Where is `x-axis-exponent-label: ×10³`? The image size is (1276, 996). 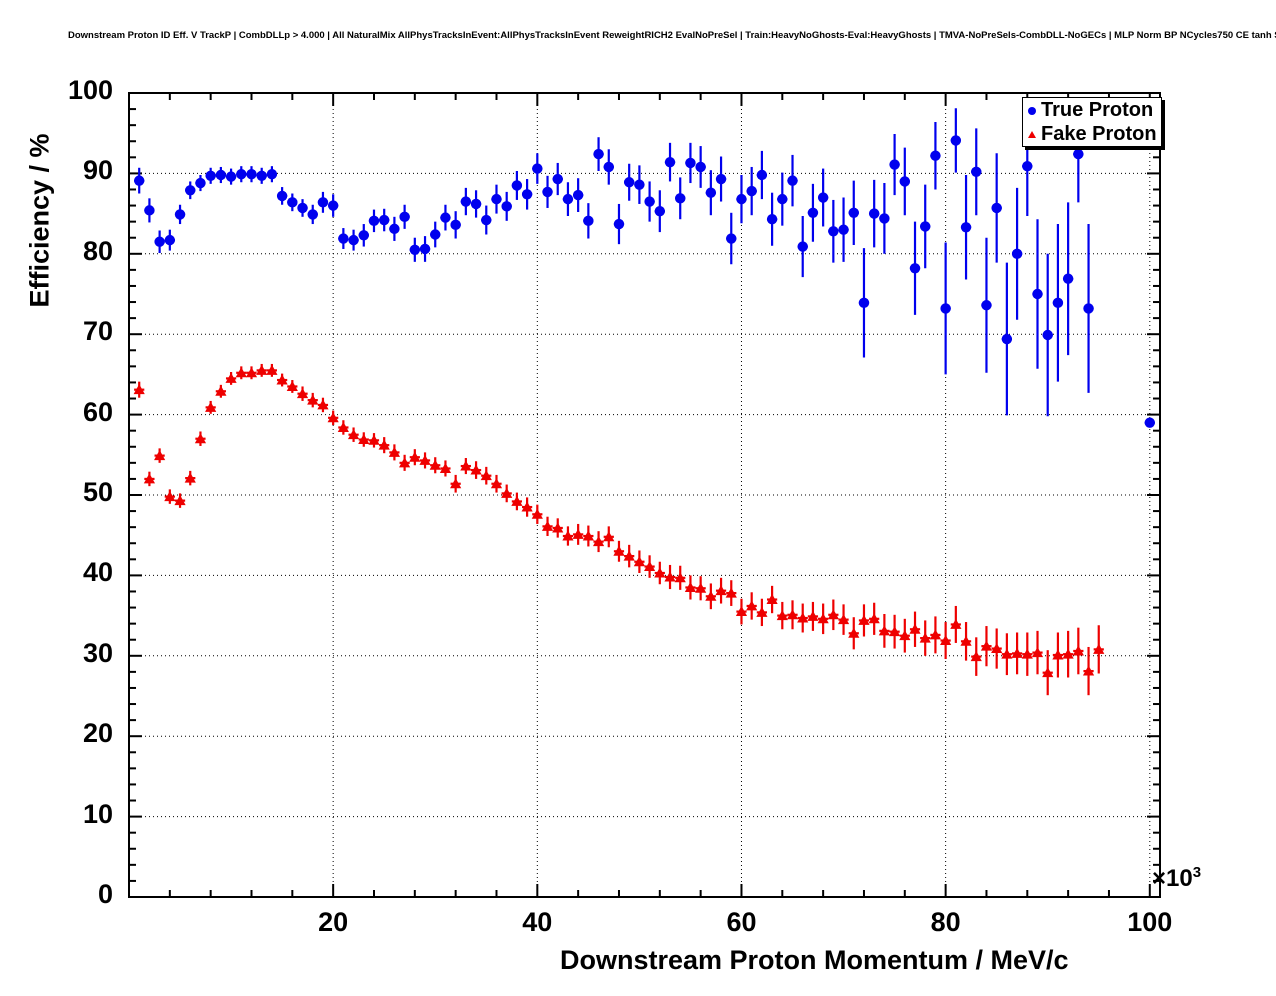 x-axis-exponent-label: ×10³ is located at coordinates (1176, 878).